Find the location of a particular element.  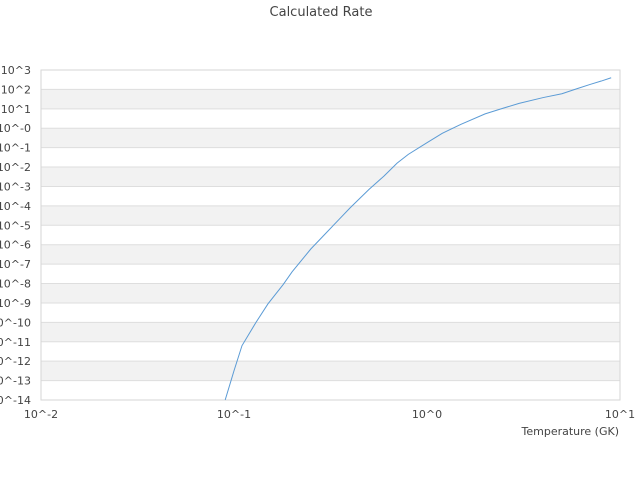

x-tick-label: 10^-2 is located at coordinates (41, 414).